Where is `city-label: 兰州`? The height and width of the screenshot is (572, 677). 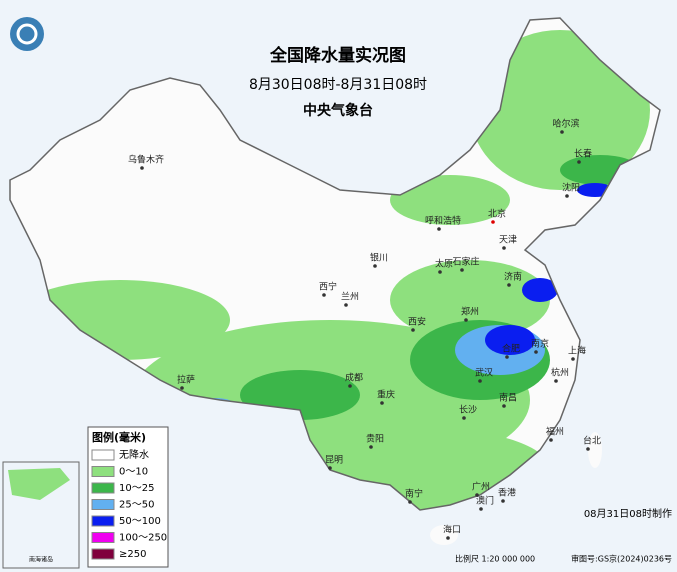
city-label: 兰州 is located at coordinates (350, 297).